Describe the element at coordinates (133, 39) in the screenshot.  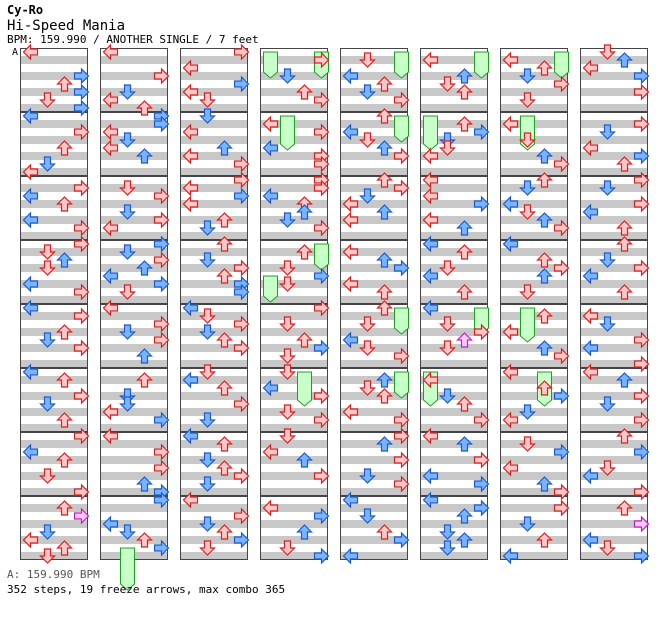
I see `song-info: BPM: 159.990 / ANOTHER SINGLE / 7 feet` at that location.